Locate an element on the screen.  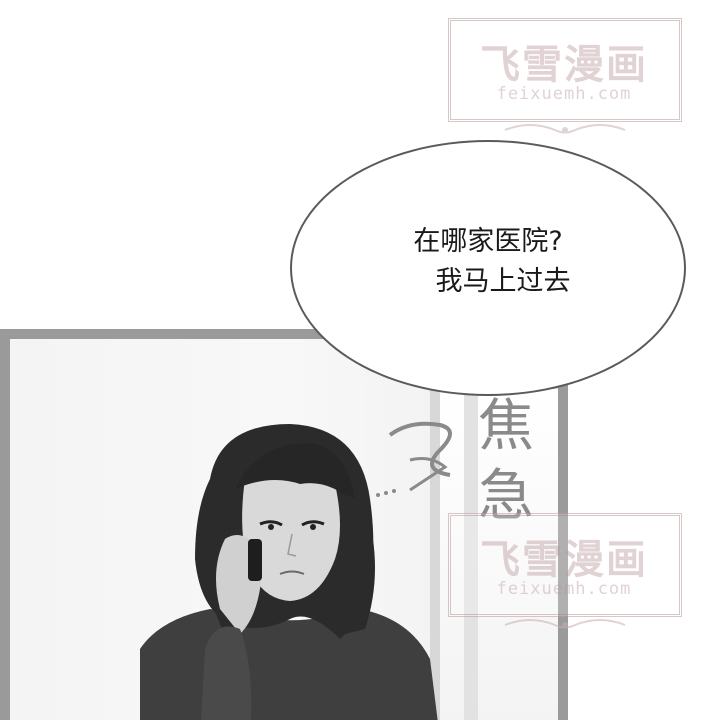
speech-line-2: 我马上过去 is located at coordinates (503, 281).